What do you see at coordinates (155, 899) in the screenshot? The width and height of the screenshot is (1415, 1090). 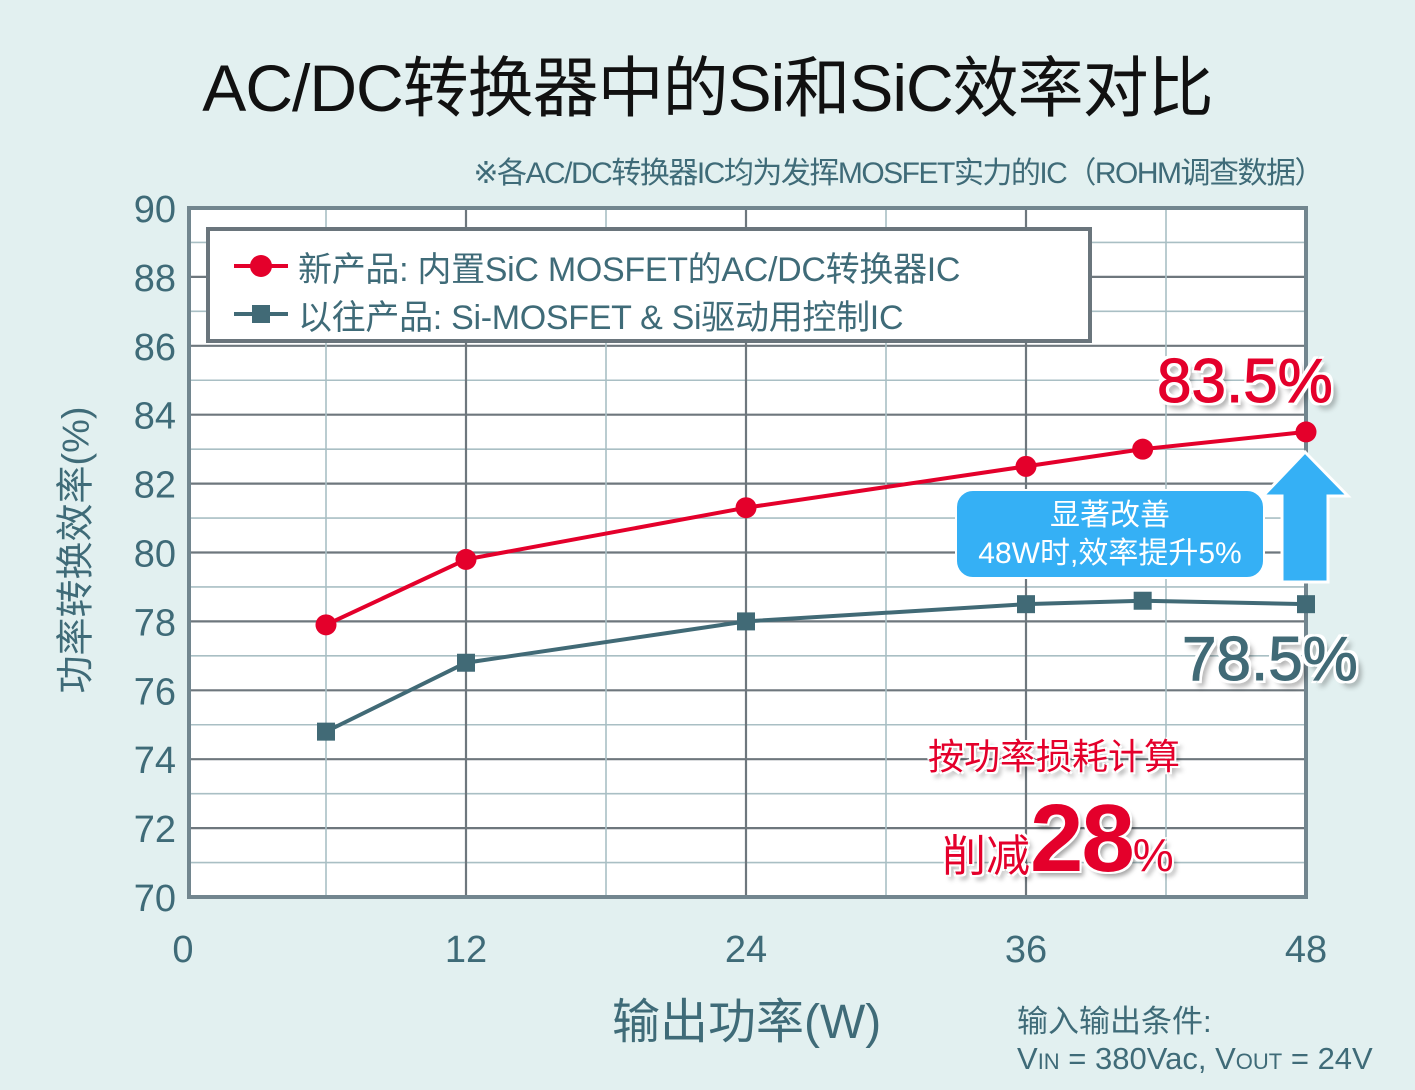 I see `svg-text: 70` at bounding box center [155, 899].